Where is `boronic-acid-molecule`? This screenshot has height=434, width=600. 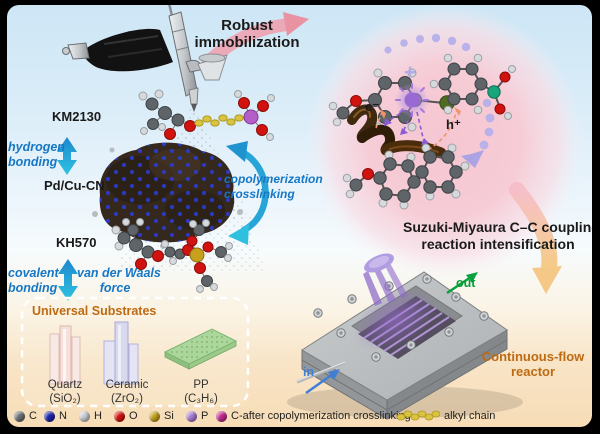 boronic-acid-molecule is located at coordinates (472, 86).